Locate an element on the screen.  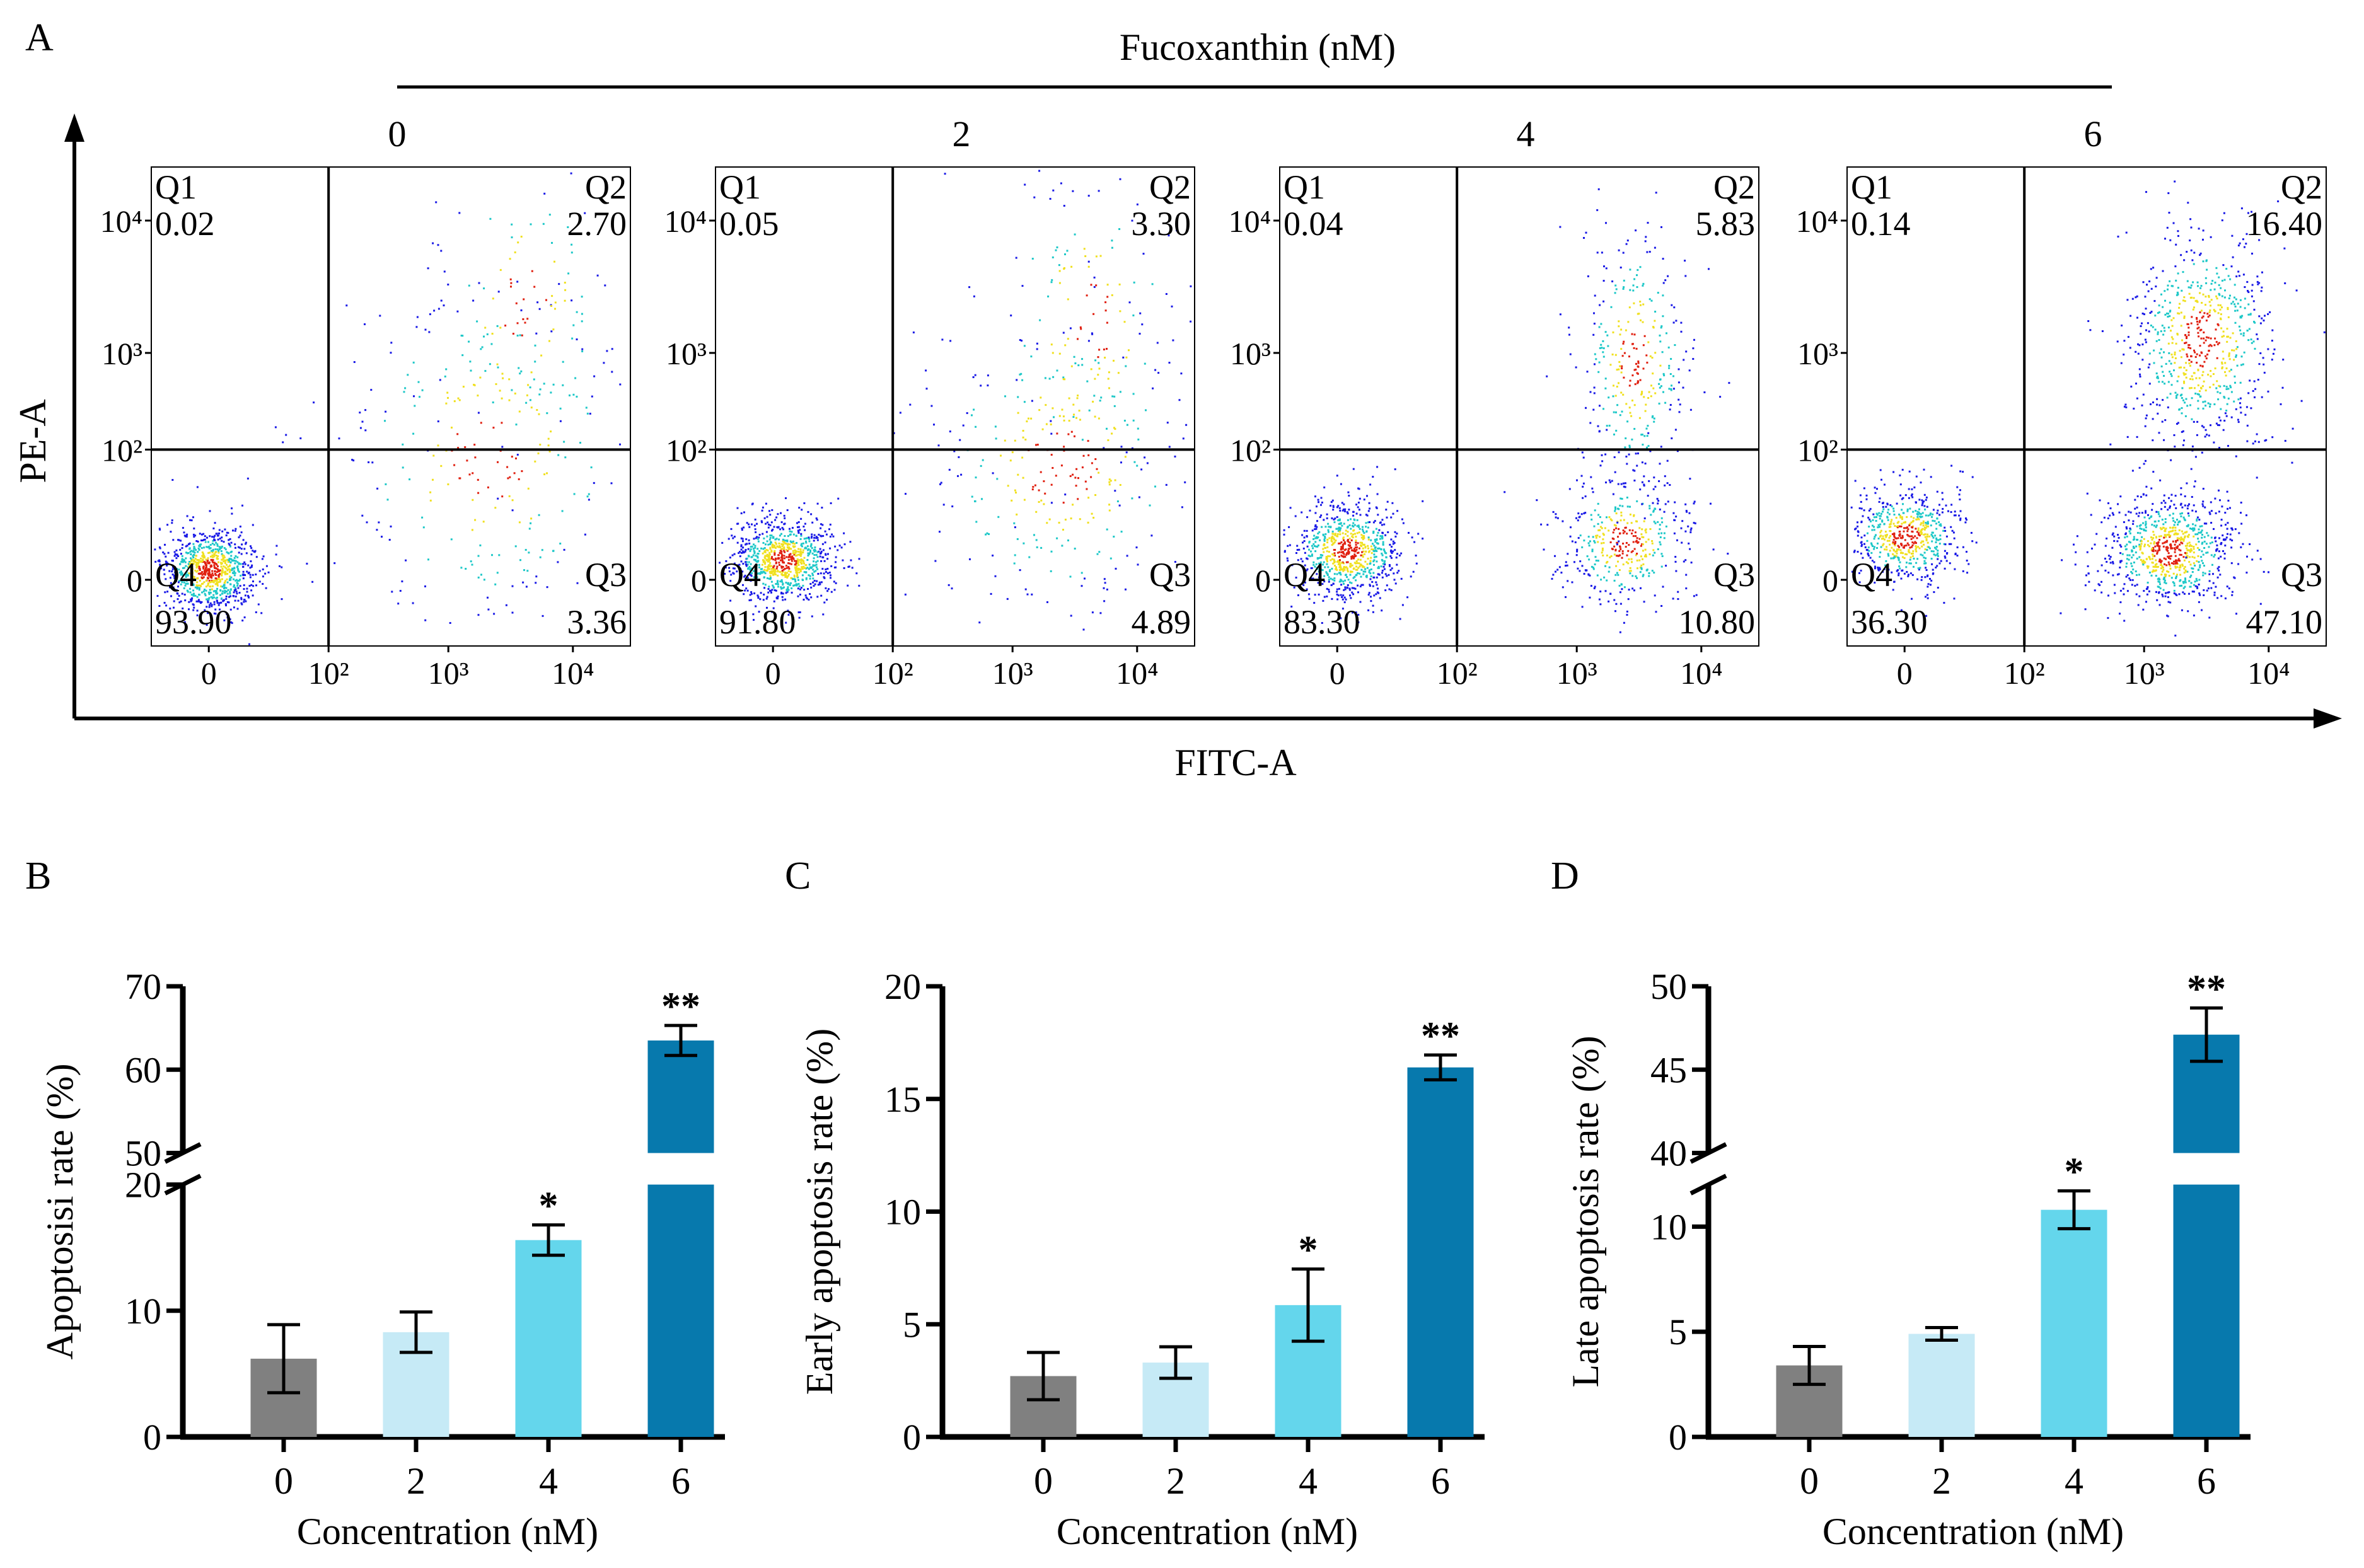
q4-label: Q4 is located at coordinates (1304, 575).